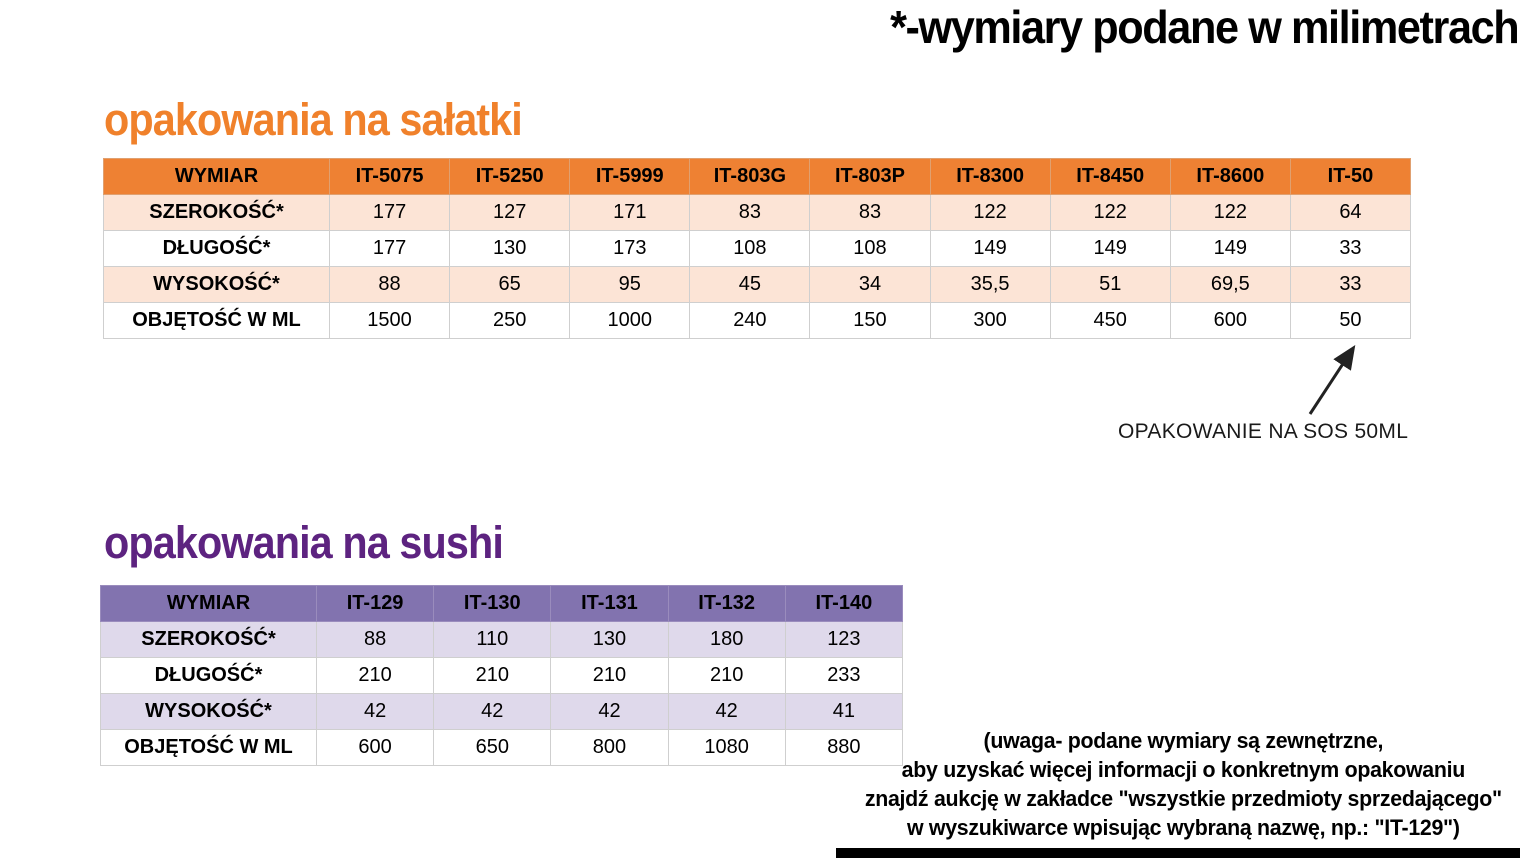 This screenshot has height=858, width=1520. What do you see at coordinates (630, 284) in the screenshot?
I see `value-cell: 95` at bounding box center [630, 284].